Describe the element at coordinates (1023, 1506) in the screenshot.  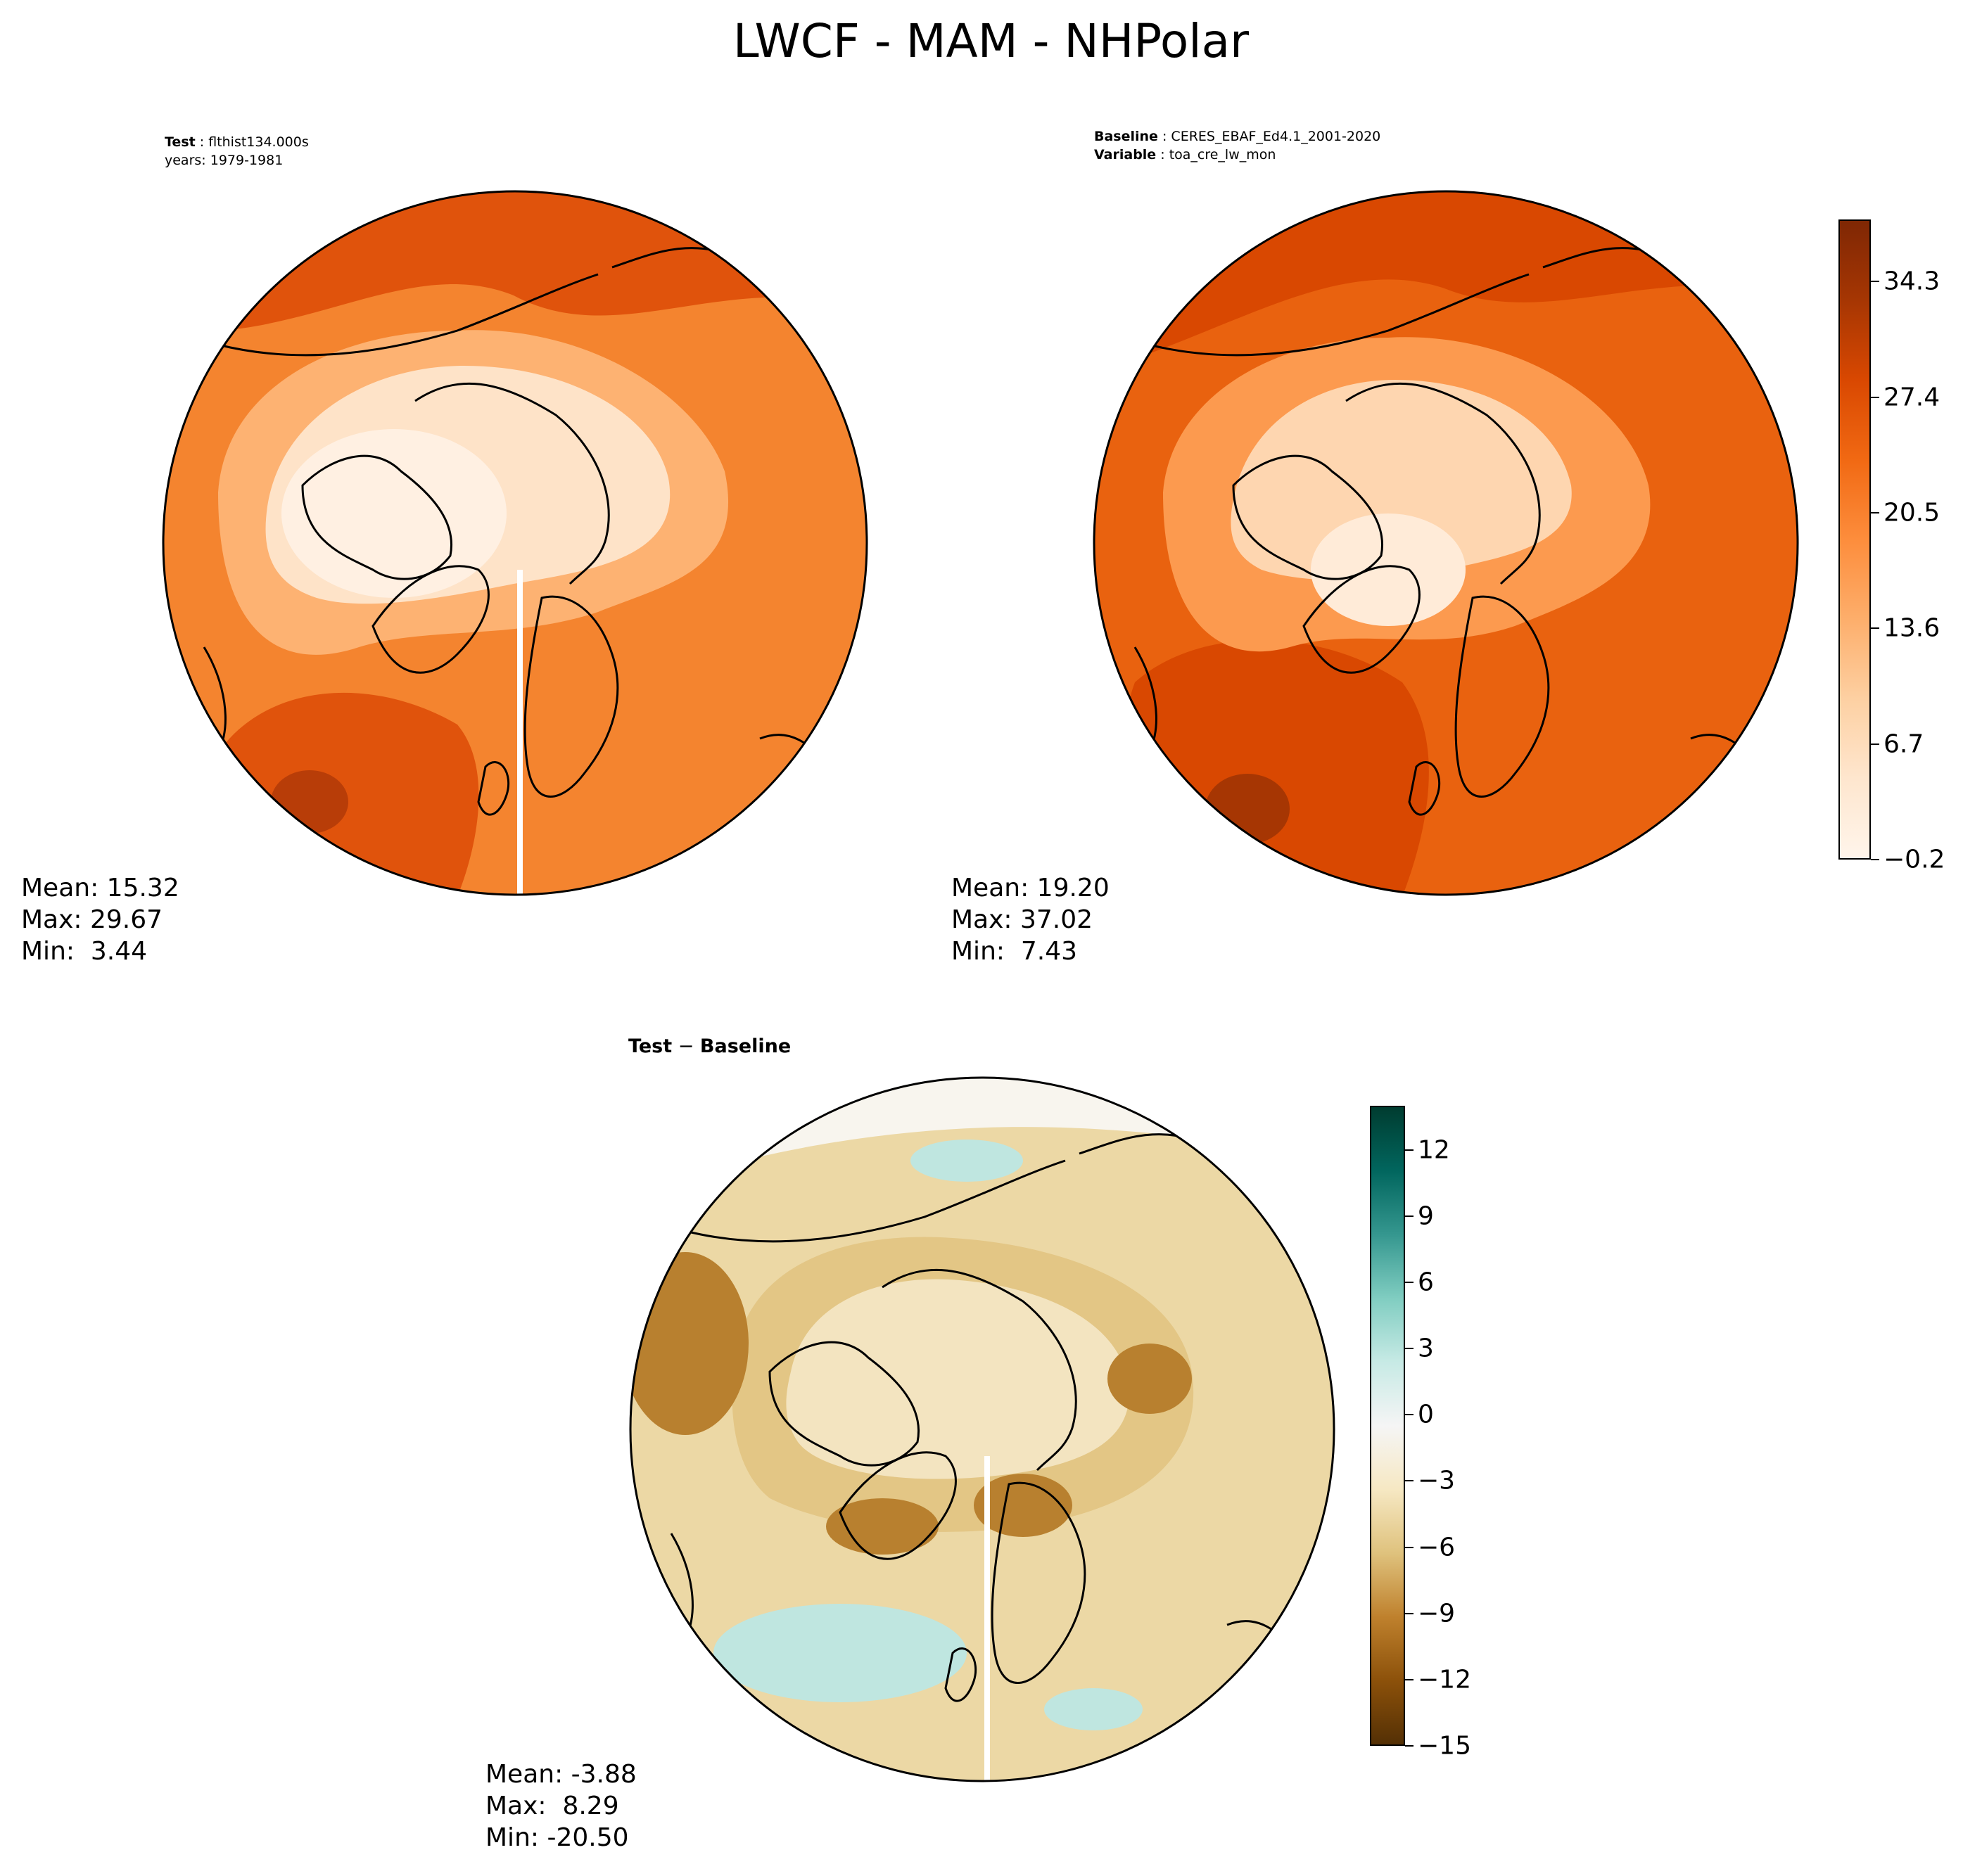
I see `diff-field-brown-center` at that location.